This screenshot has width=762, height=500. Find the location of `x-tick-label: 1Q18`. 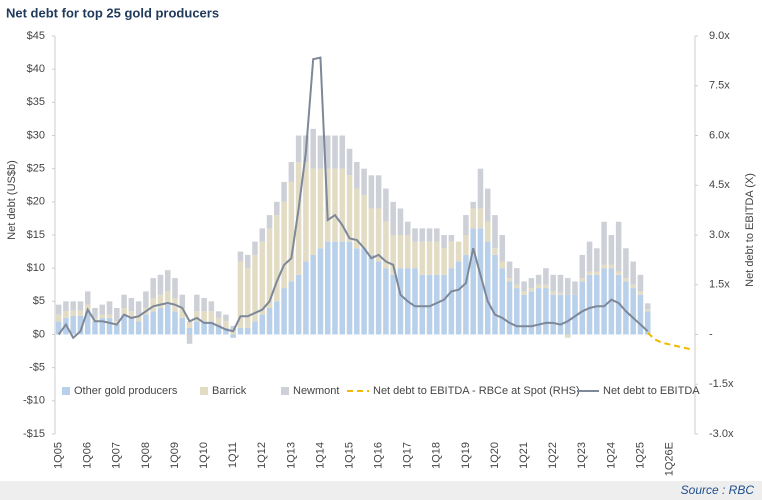

x-tick-label: 1Q18 is located at coordinates (437, 455).